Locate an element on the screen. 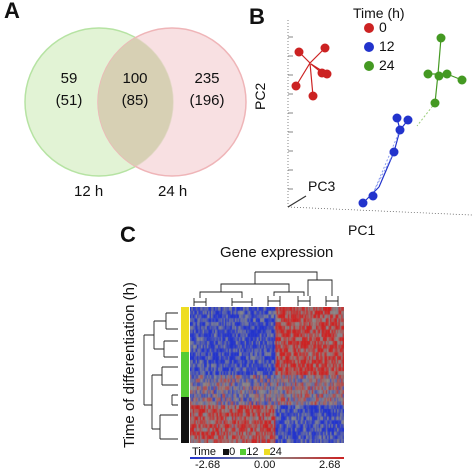 This screenshot has height=474, width=474. pca-axis-ticks is located at coordinates (290, 113).